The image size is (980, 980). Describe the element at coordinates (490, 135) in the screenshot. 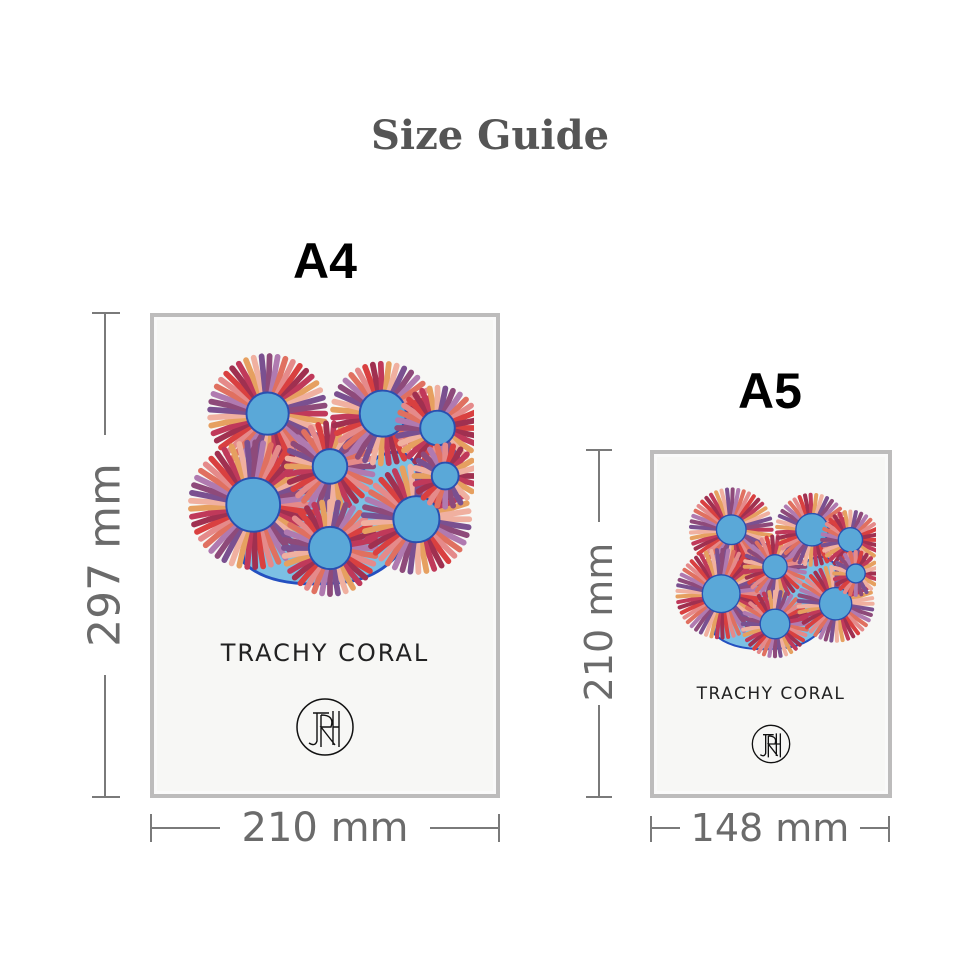

I see `page-title: Size Guide` at that location.